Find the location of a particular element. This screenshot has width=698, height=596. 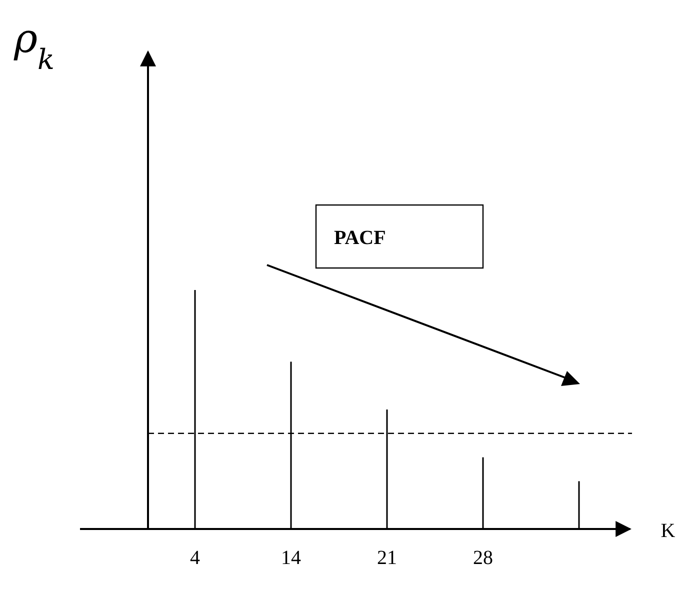

x-tick-label: 14 is located at coordinates (291, 558).